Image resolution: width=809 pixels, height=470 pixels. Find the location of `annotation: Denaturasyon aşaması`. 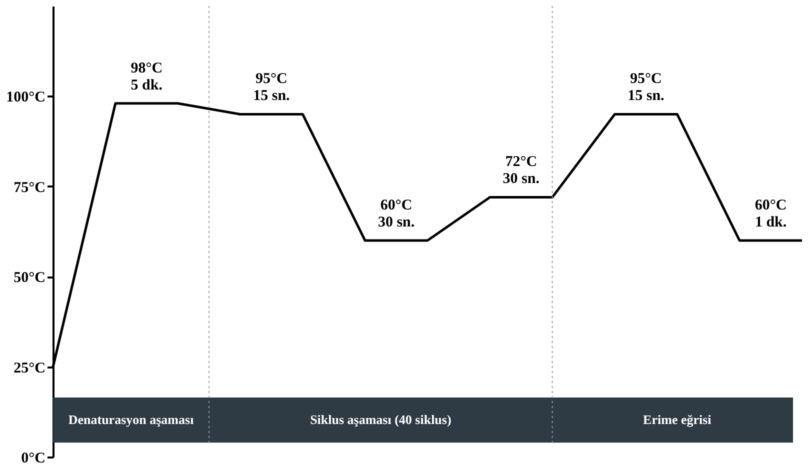

annotation: Denaturasyon aşaması is located at coordinates (131, 420).